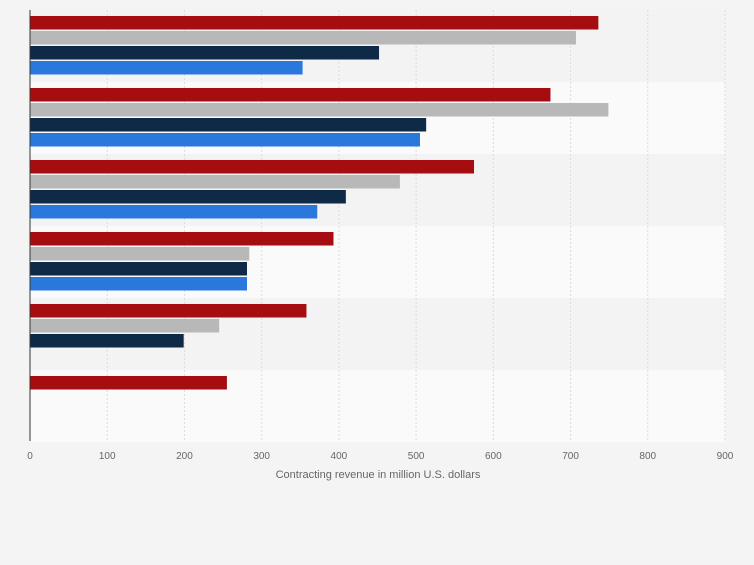 The width and height of the screenshot is (754, 565). What do you see at coordinates (339, 456) in the screenshot?
I see `x-tick-label: 400` at bounding box center [339, 456].